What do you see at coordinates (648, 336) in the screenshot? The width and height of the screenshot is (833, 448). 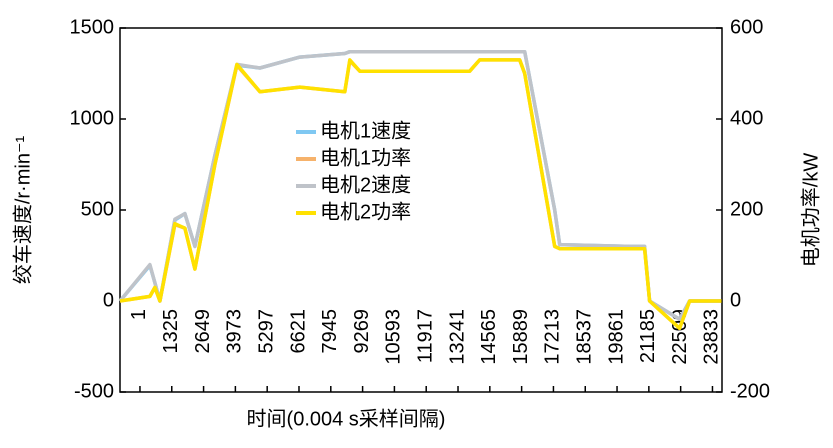 I see `x-tick-label: 21185` at bounding box center [648, 336].